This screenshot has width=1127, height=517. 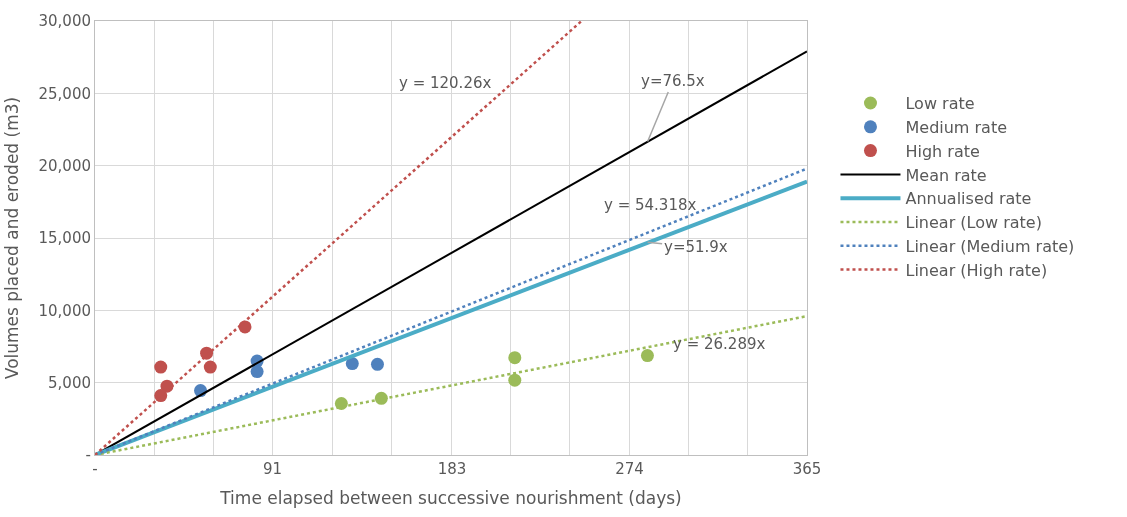 I want to click on x-tick-label: 365, so click(x=807, y=469).